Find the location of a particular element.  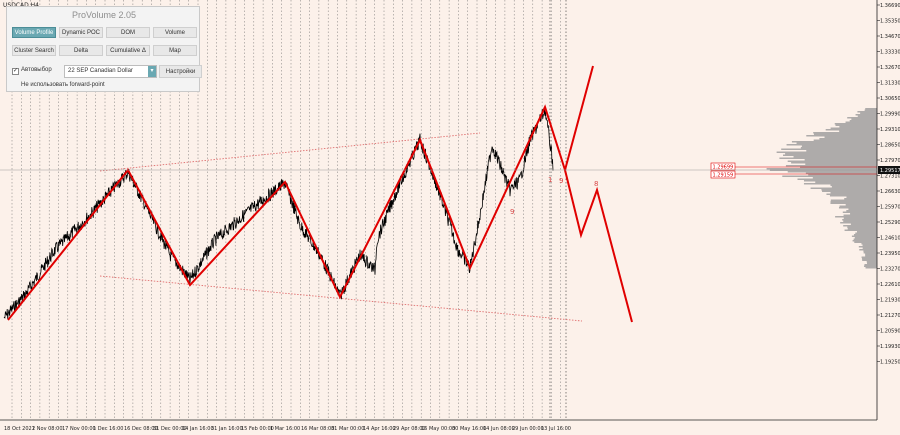

volume-level-label: 1.29159 is located at coordinates (723, 176).